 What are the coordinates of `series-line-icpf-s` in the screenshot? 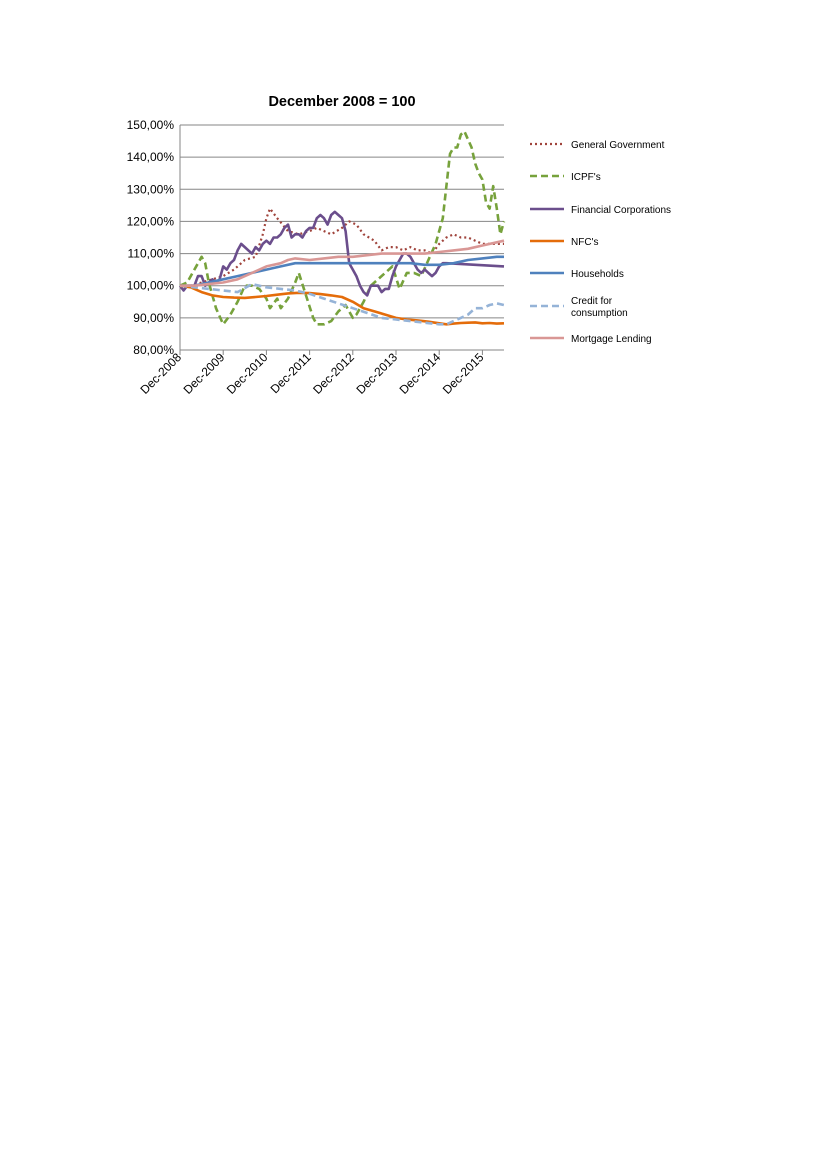 It's located at (342, 228).